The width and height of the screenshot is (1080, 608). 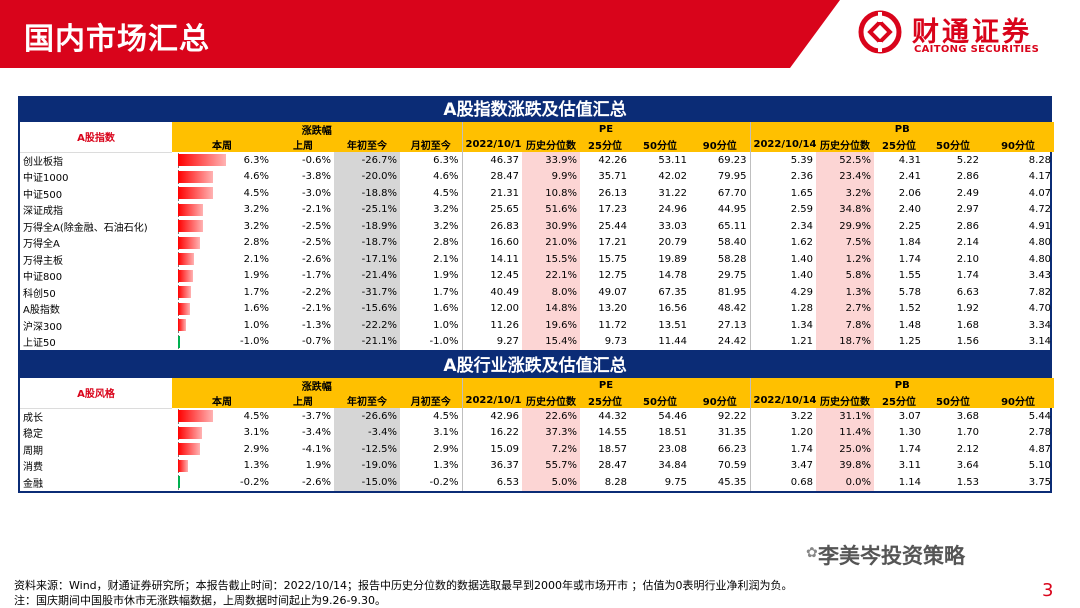 What do you see at coordinates (909, 276) in the screenshot?
I see `pb-value: 1.55` at bounding box center [909, 276].